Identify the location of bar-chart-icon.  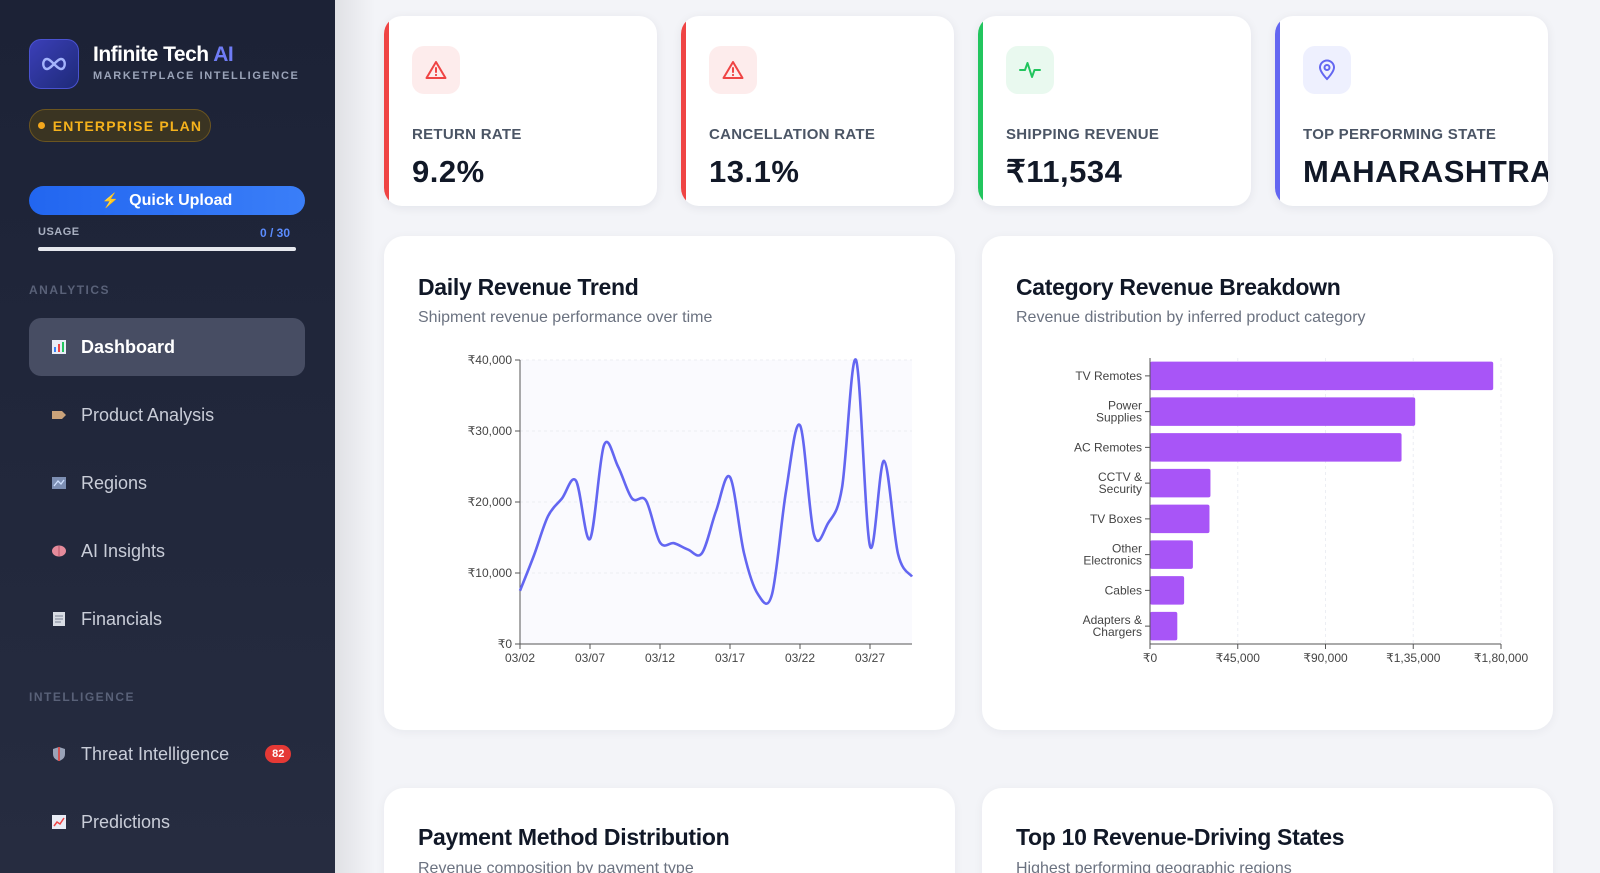
(59, 347).